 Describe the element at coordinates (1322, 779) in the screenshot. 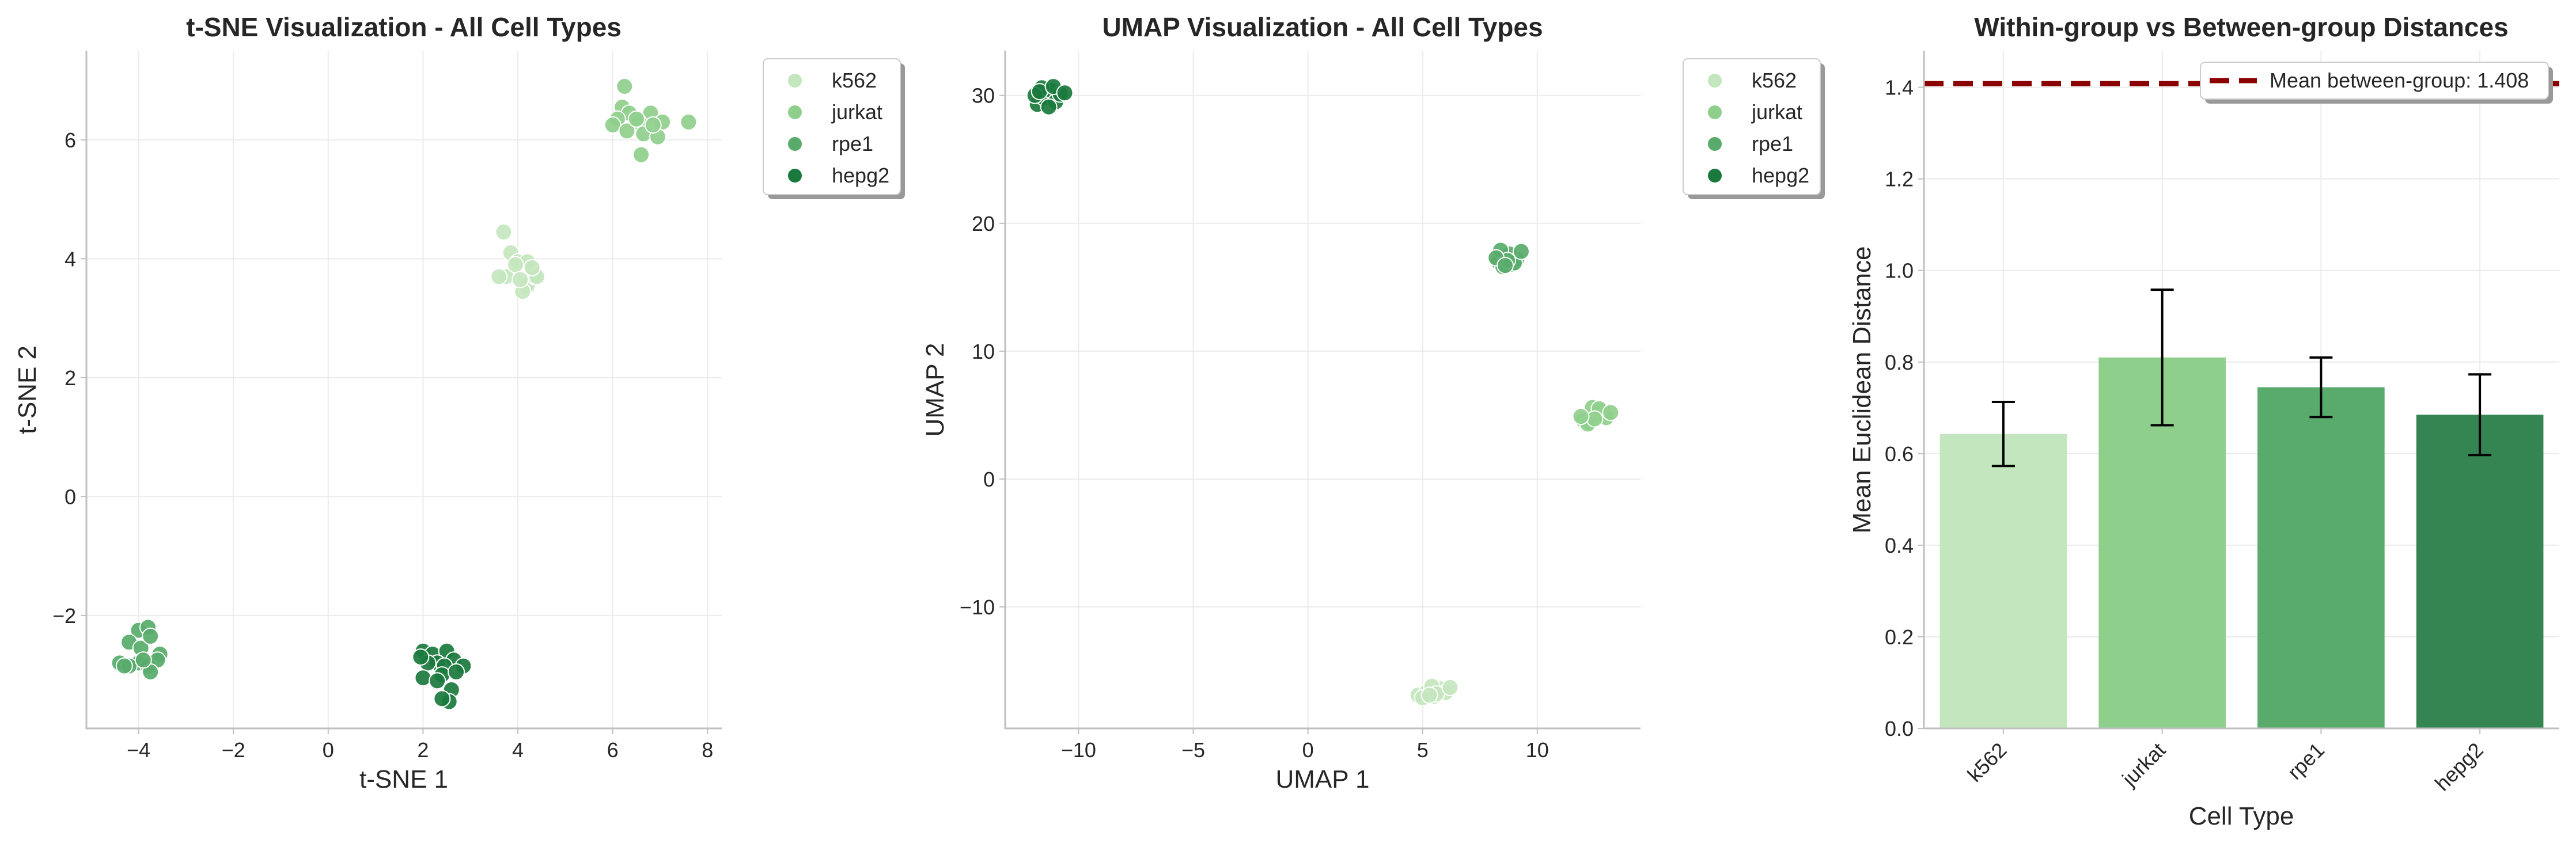

I see `umap-xlabel: UMAP 1` at that location.